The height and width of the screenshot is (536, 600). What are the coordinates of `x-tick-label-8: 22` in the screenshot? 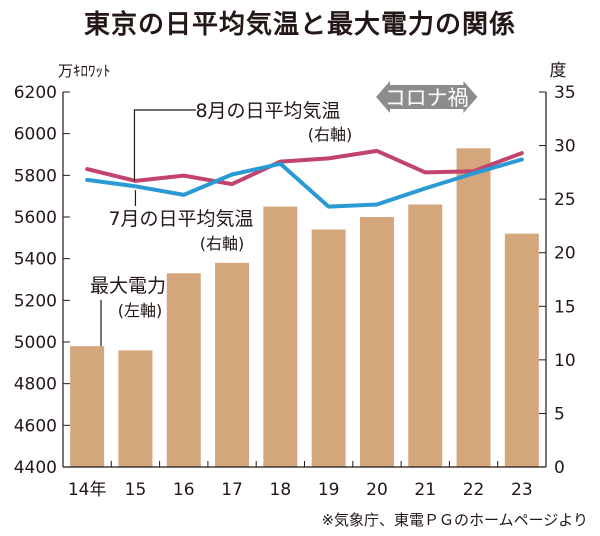 It's located at (474, 490).